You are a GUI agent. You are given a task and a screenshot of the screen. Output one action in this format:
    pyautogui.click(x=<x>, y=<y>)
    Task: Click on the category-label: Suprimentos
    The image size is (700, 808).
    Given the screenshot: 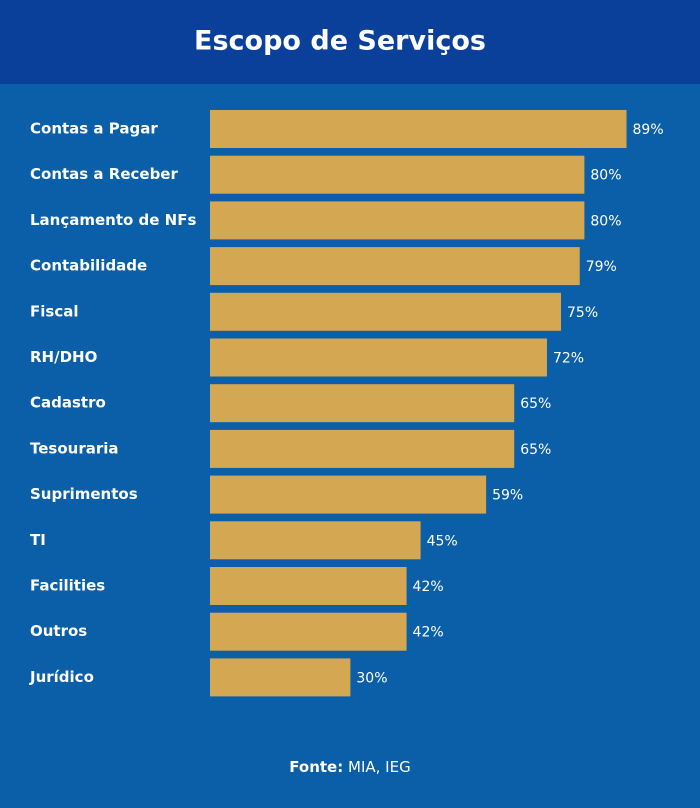 What is the action you would take?
    pyautogui.click(x=84, y=494)
    